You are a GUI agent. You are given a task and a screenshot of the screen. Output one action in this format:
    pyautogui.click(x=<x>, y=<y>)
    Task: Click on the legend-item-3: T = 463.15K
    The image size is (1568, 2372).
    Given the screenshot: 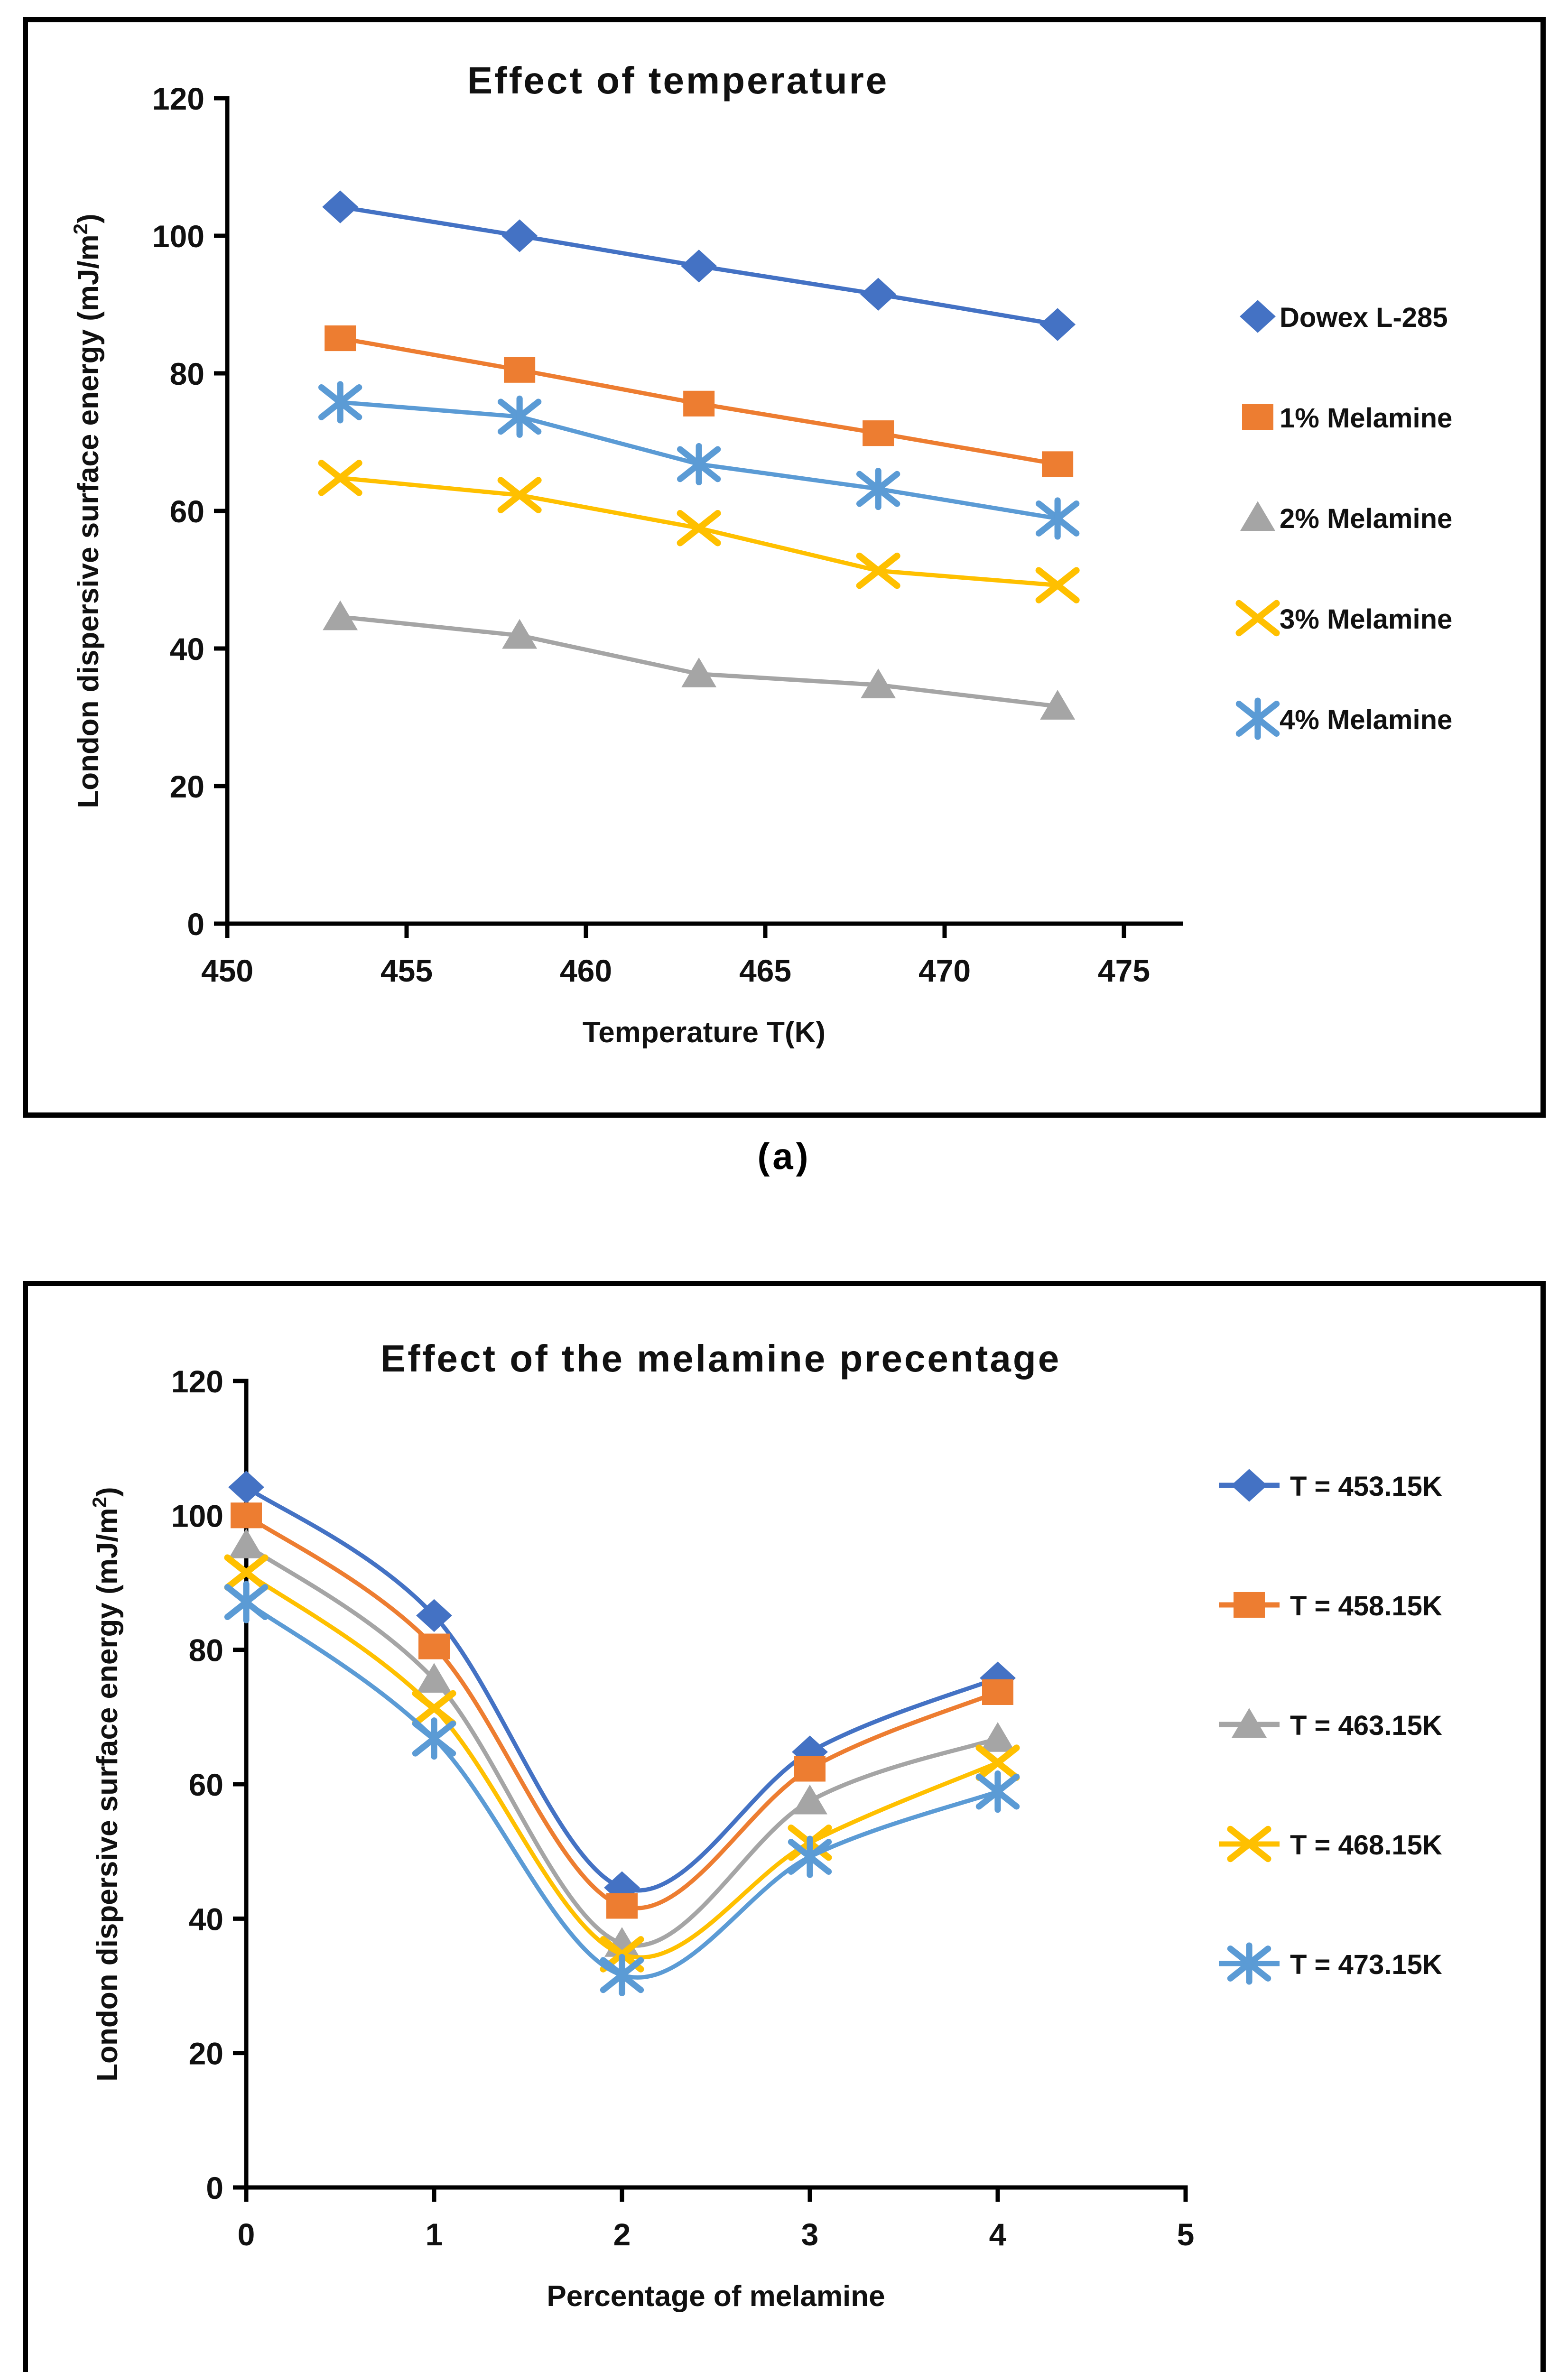 What is the action you would take?
    pyautogui.click(x=1330, y=1724)
    